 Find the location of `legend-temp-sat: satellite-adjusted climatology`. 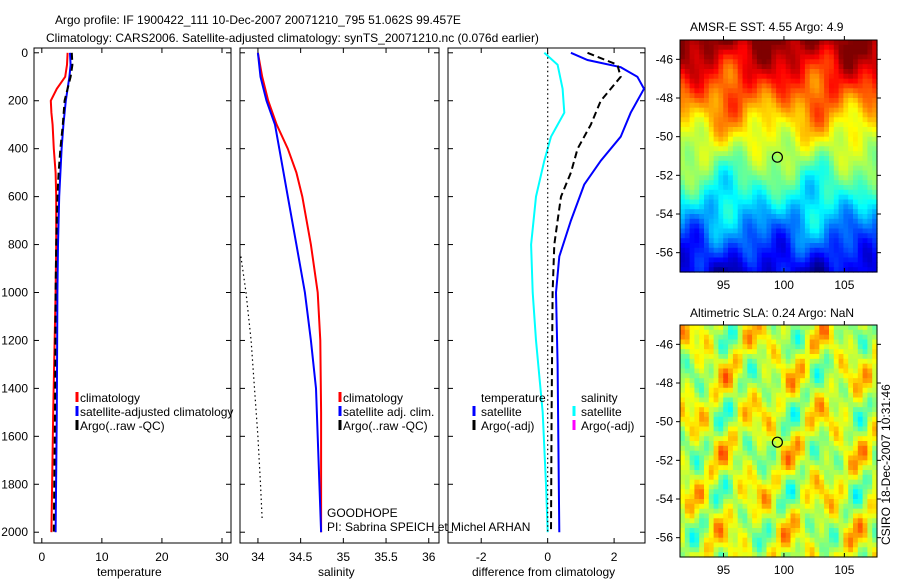

legend-temp-sat: satellite-adjusted climatology is located at coordinates (156, 412).